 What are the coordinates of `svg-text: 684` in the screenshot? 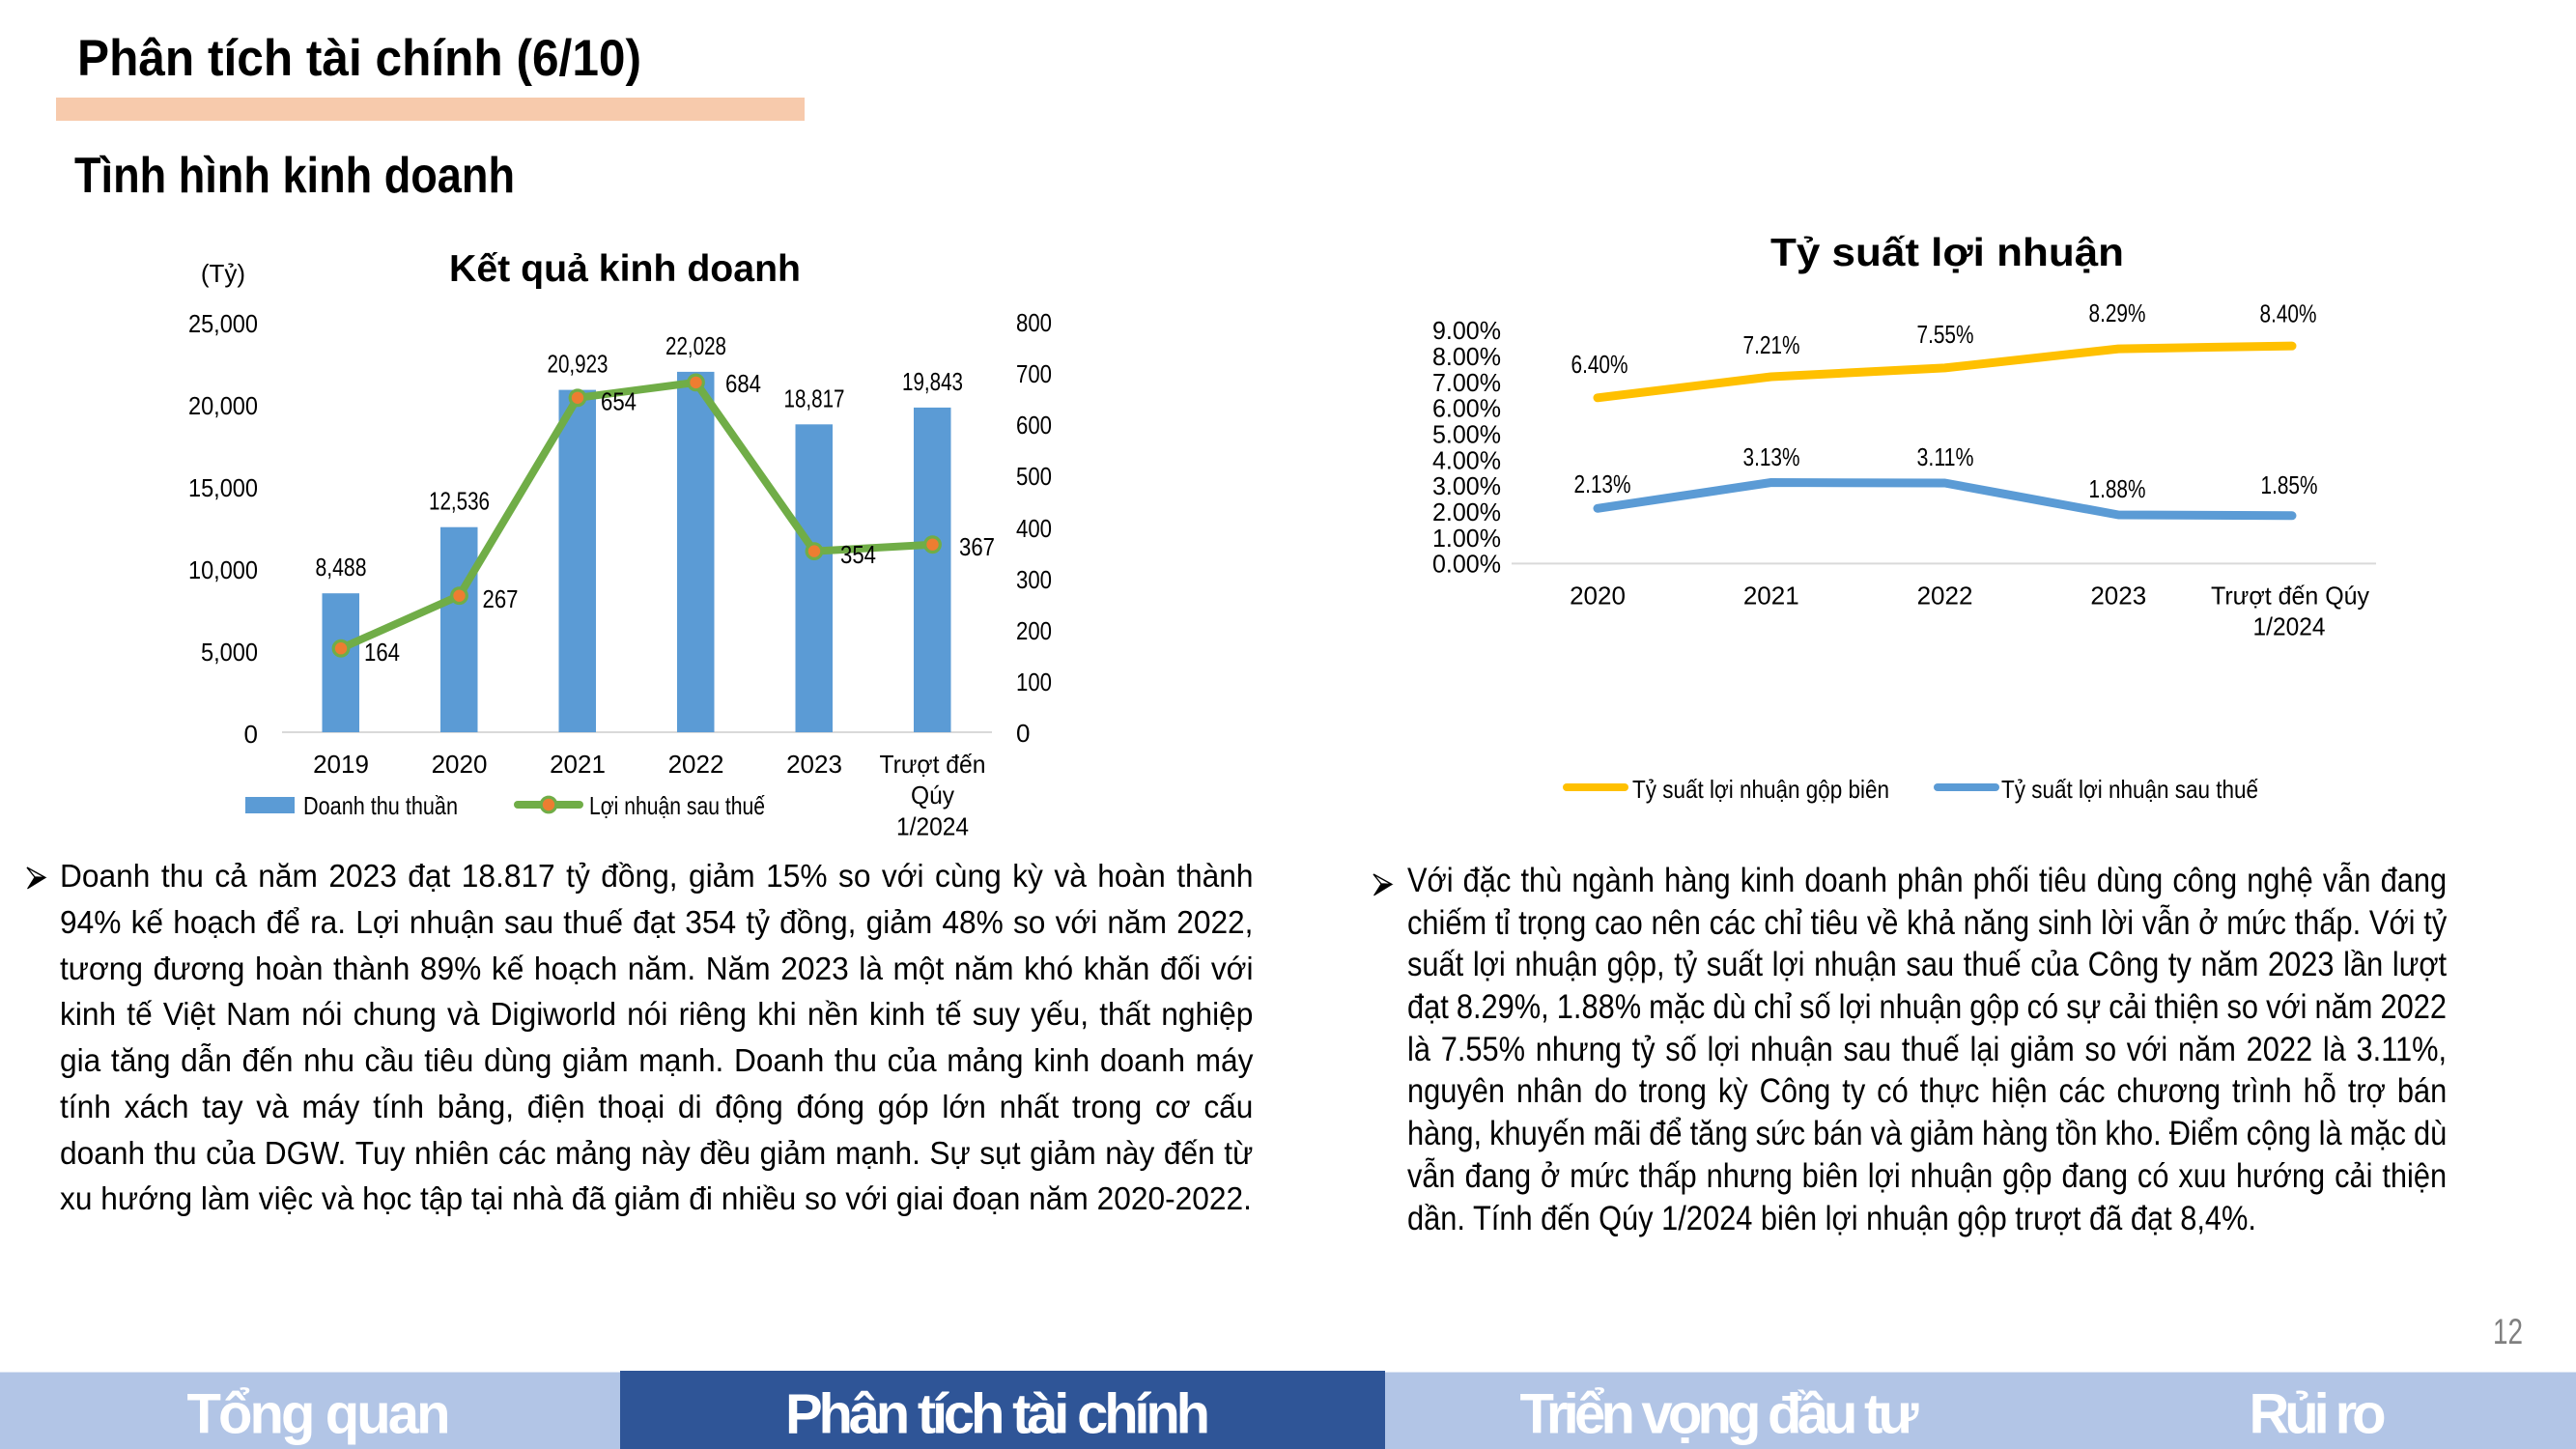 It's located at (743, 383).